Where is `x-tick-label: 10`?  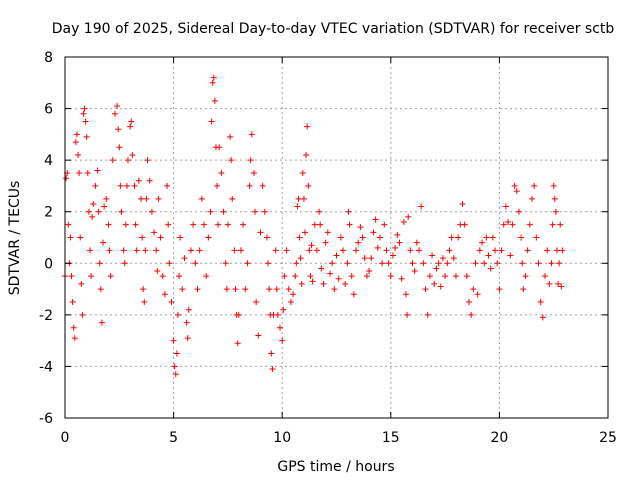
x-tick-label: 10 is located at coordinates (282, 438).